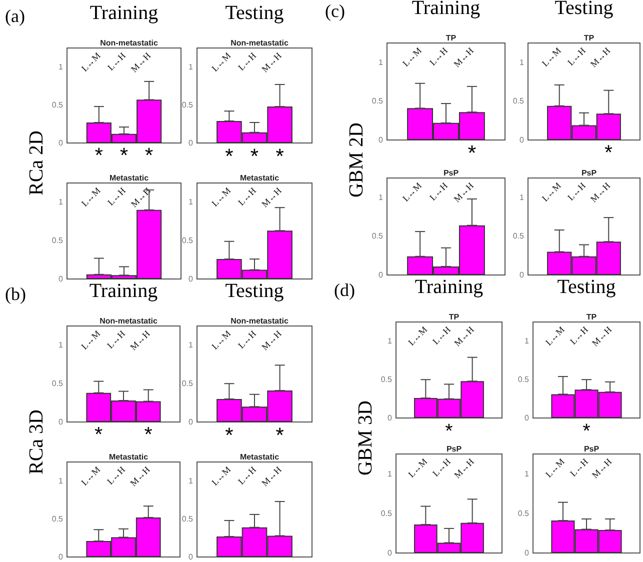 The height and width of the screenshot is (562, 643). What do you see at coordinates (37, 163) in the screenshot?
I see `text: RCa 2D` at bounding box center [37, 163].